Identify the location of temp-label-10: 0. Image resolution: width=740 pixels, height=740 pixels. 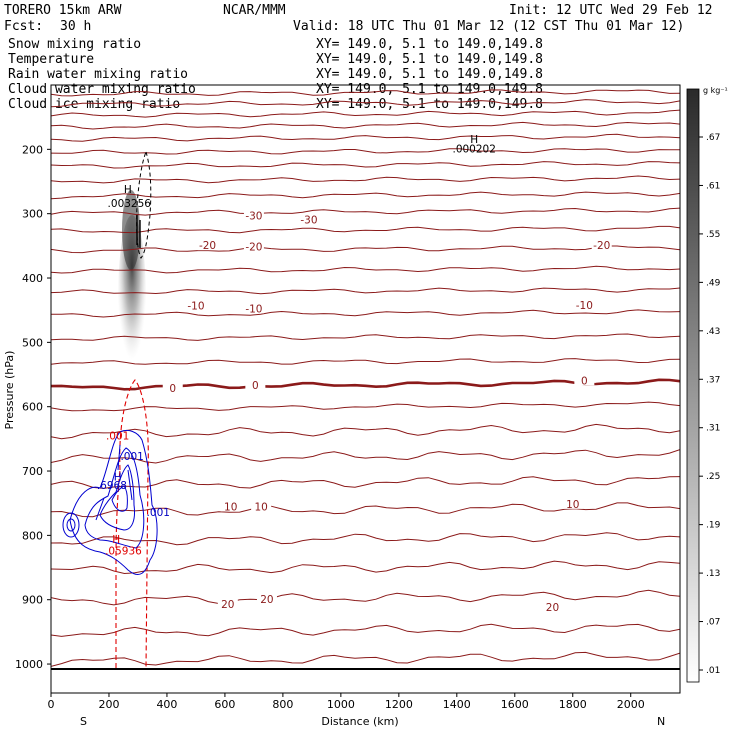
(584, 381).